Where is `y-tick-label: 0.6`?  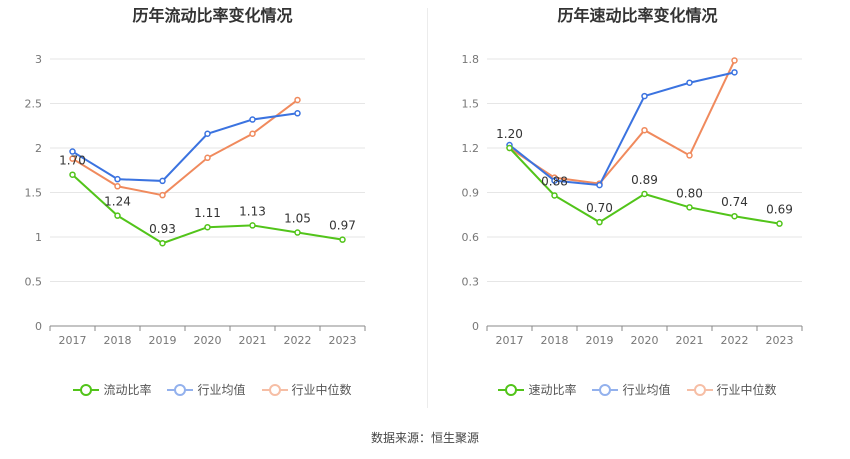 y-tick-label: 0.6 is located at coordinates (471, 237).